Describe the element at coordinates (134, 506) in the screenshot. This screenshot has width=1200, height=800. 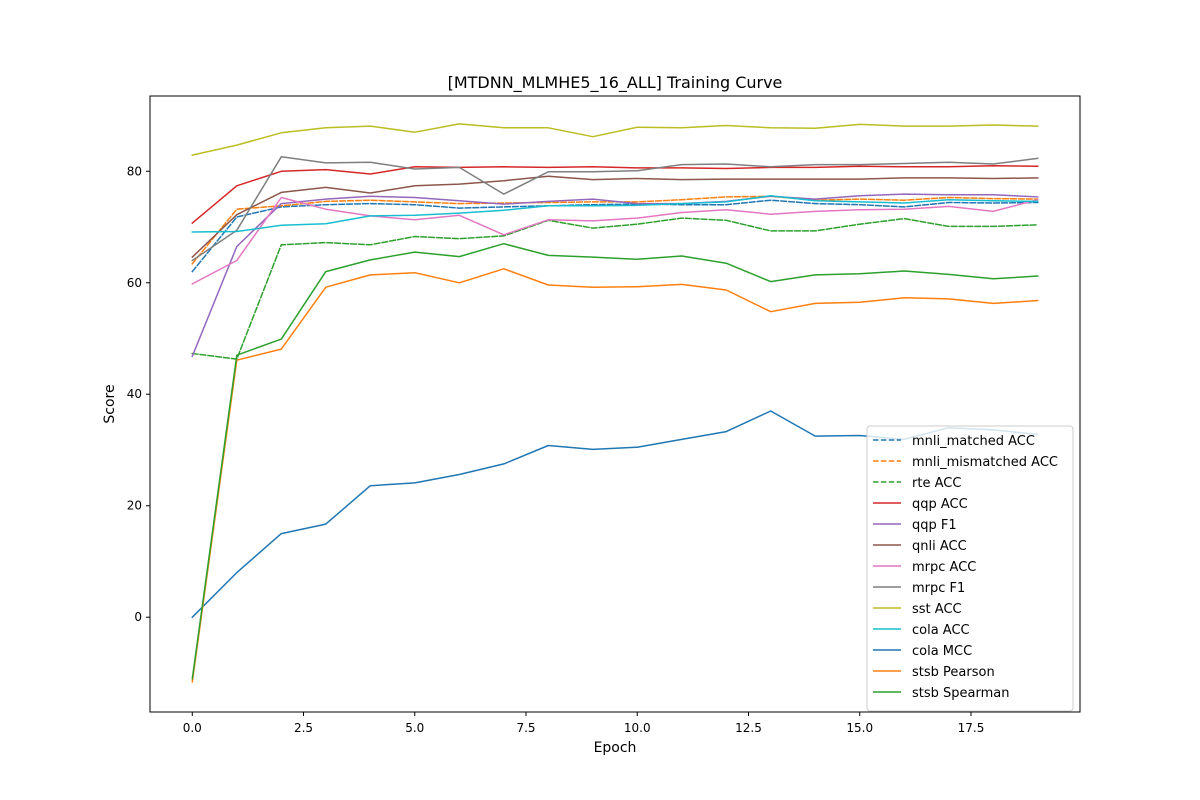
I see `y-tick-label: 20` at that location.